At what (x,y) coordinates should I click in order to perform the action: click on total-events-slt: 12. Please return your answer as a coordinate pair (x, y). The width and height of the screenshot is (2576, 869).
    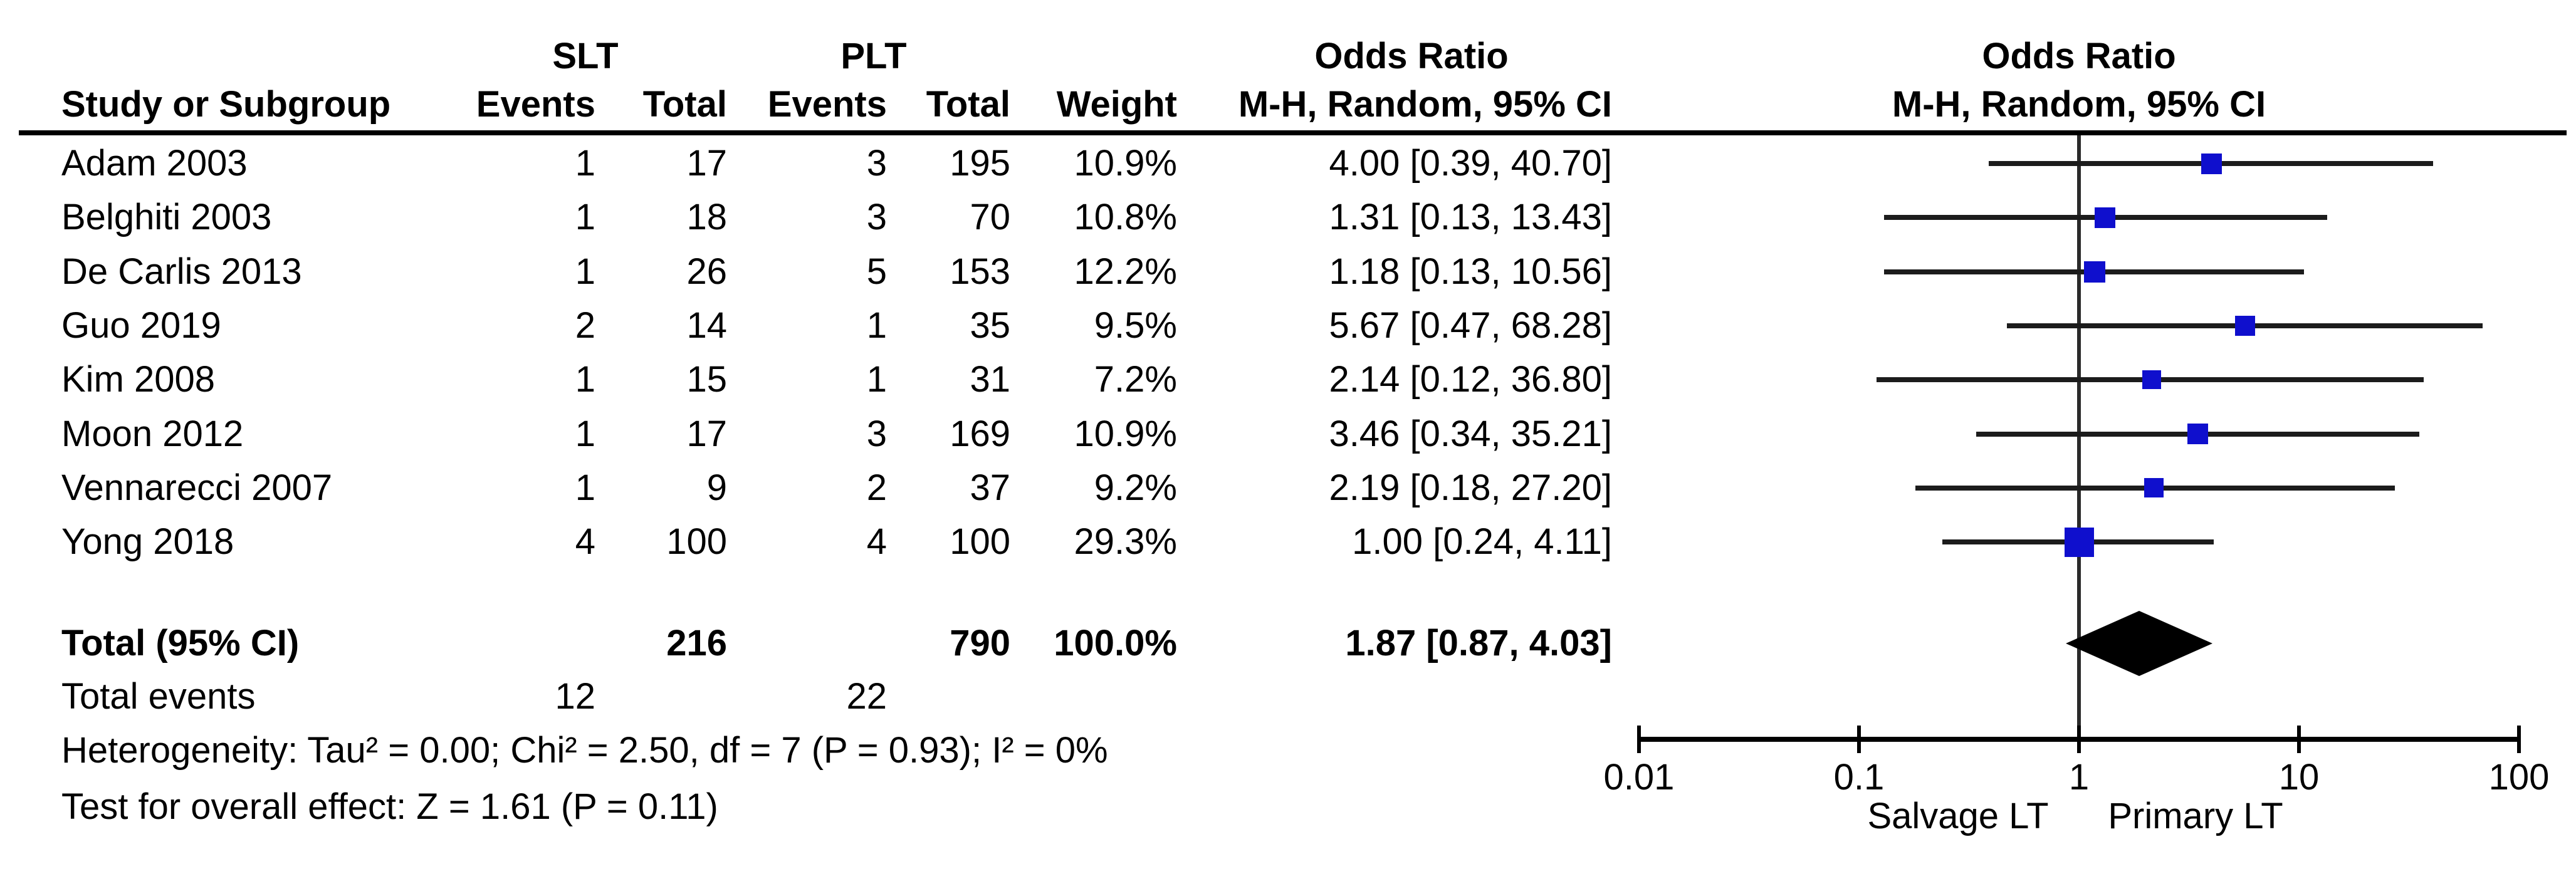
    Looking at the image, I should click on (575, 696).